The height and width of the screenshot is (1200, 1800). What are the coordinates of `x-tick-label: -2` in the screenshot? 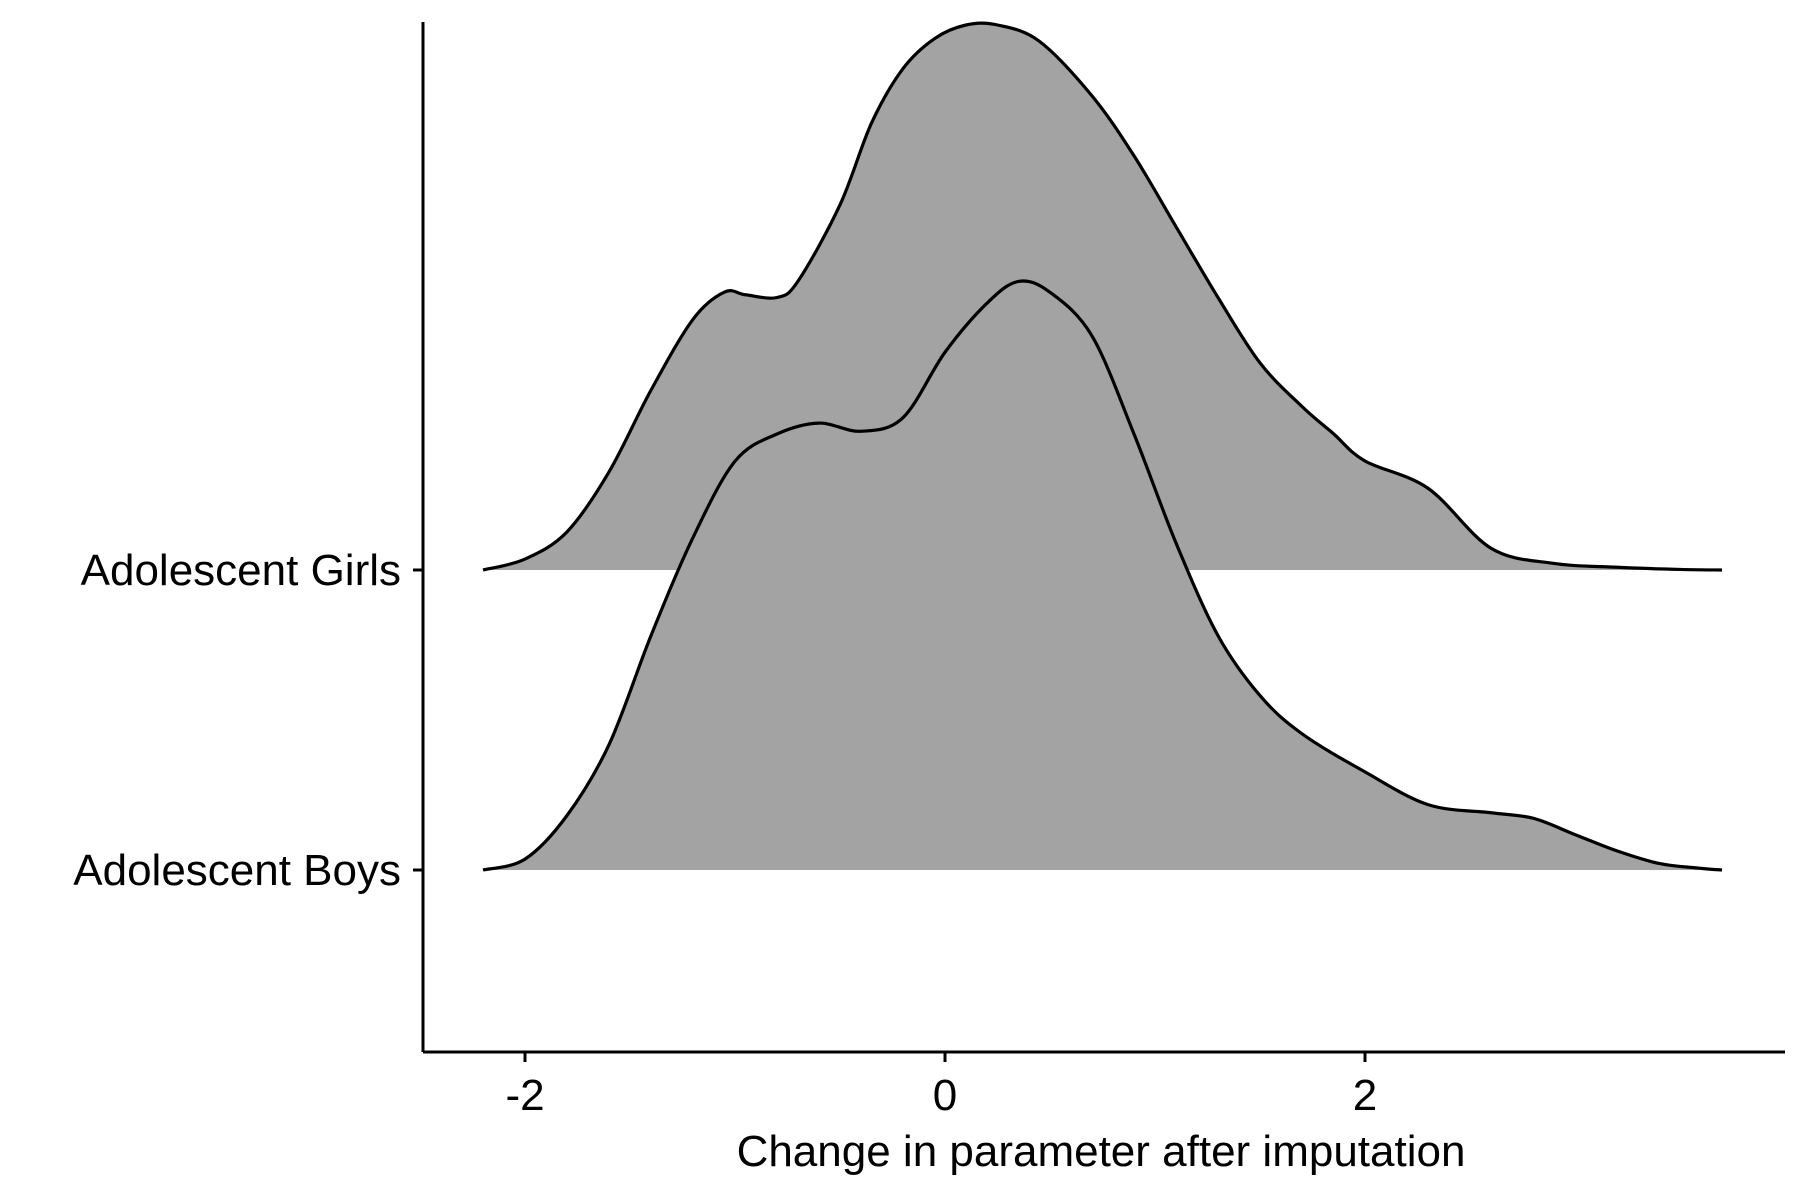 It's located at (524, 1095).